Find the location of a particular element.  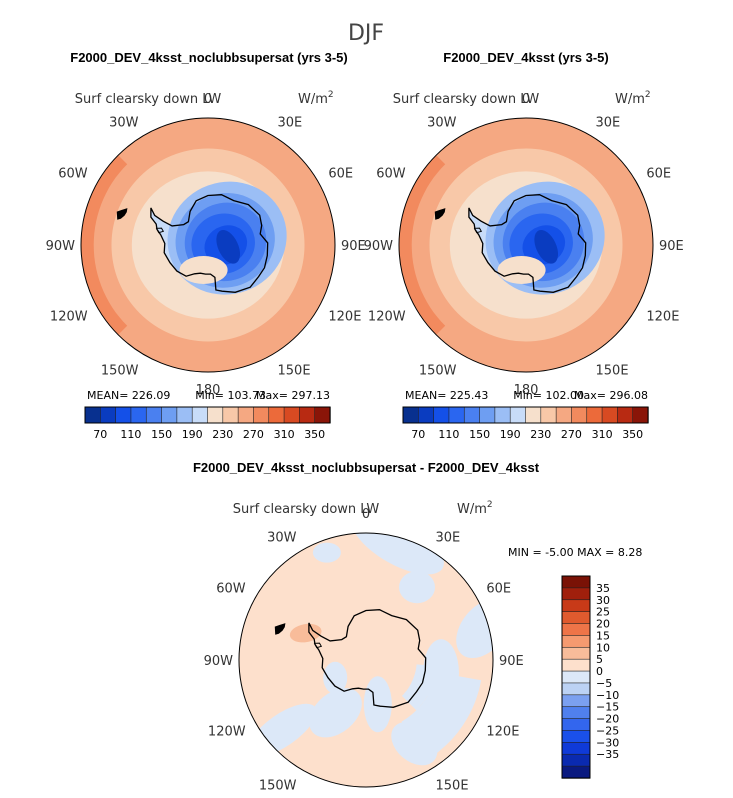

colorbar-tick-label: 10 is located at coordinates (603, 647).